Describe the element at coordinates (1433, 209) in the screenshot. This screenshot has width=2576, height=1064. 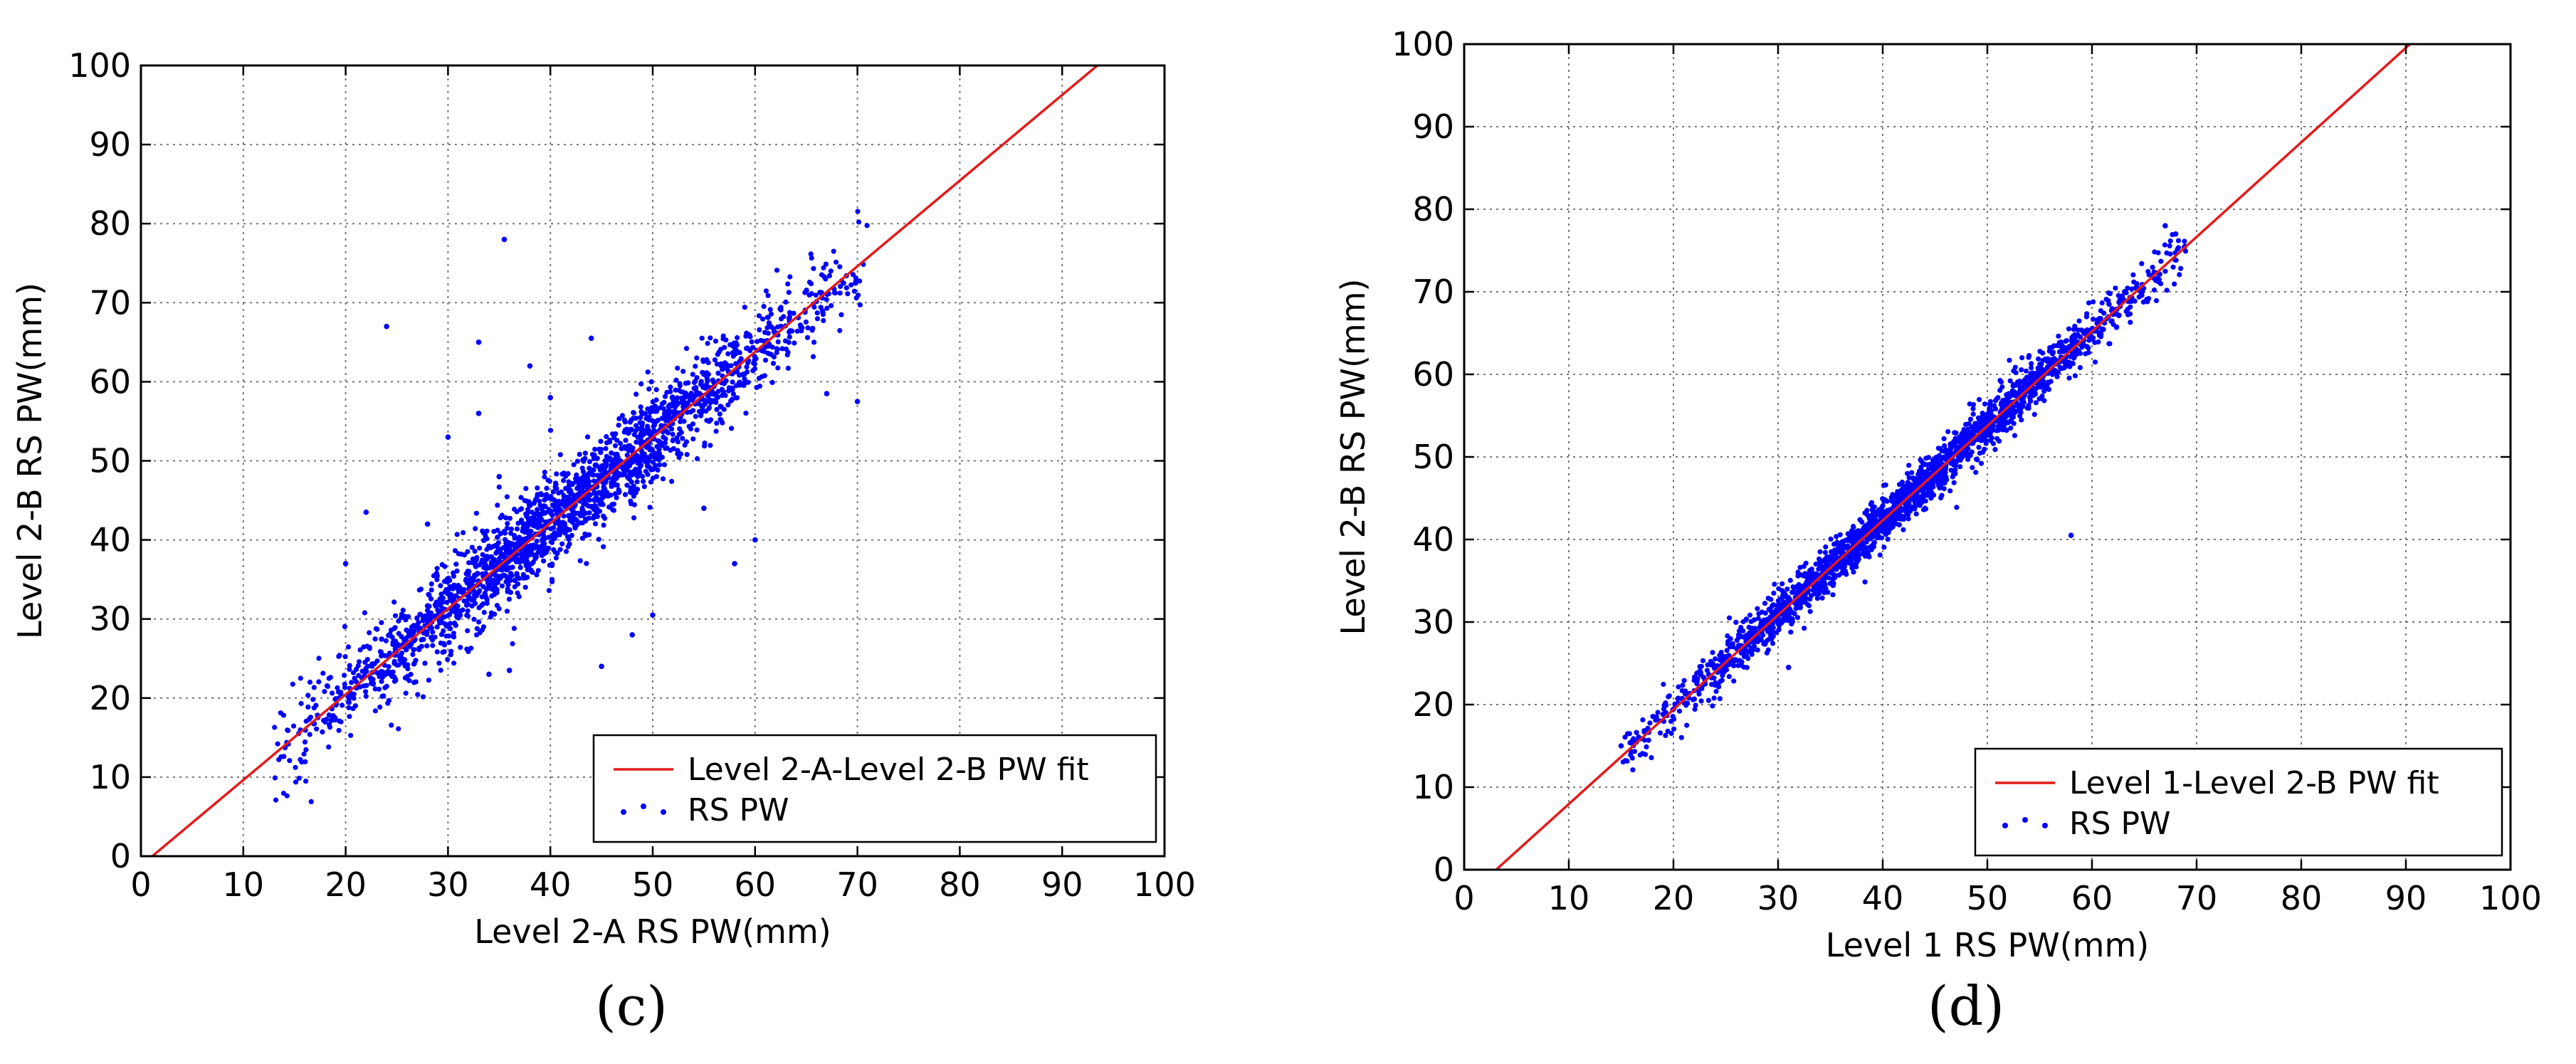
I see `y-tick-label: 80` at that location.